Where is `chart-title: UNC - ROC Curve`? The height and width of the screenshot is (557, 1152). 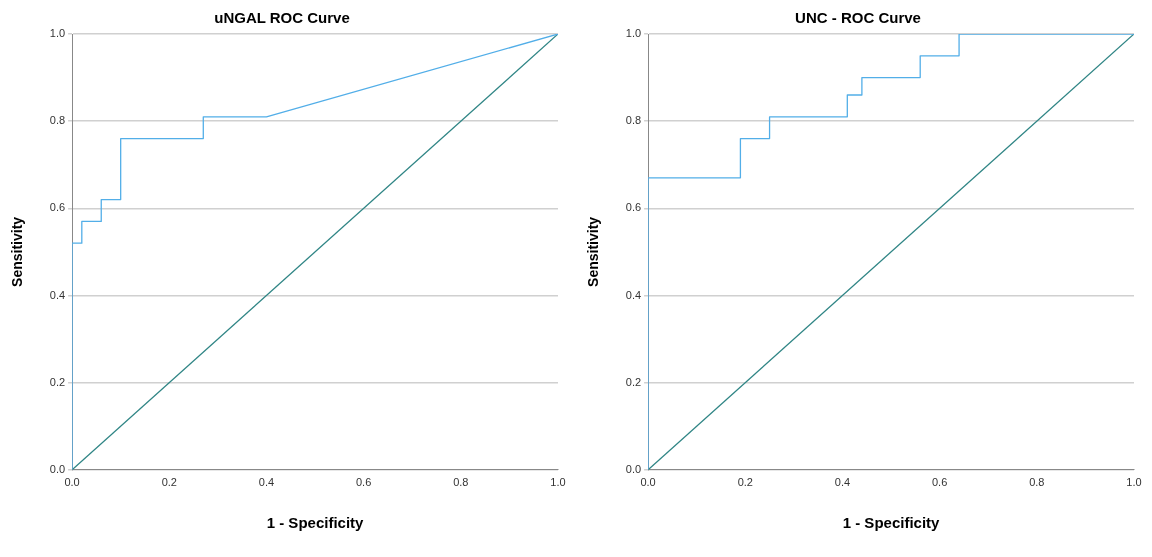
chart-title: UNC - ROC Curve is located at coordinates (858, 18).